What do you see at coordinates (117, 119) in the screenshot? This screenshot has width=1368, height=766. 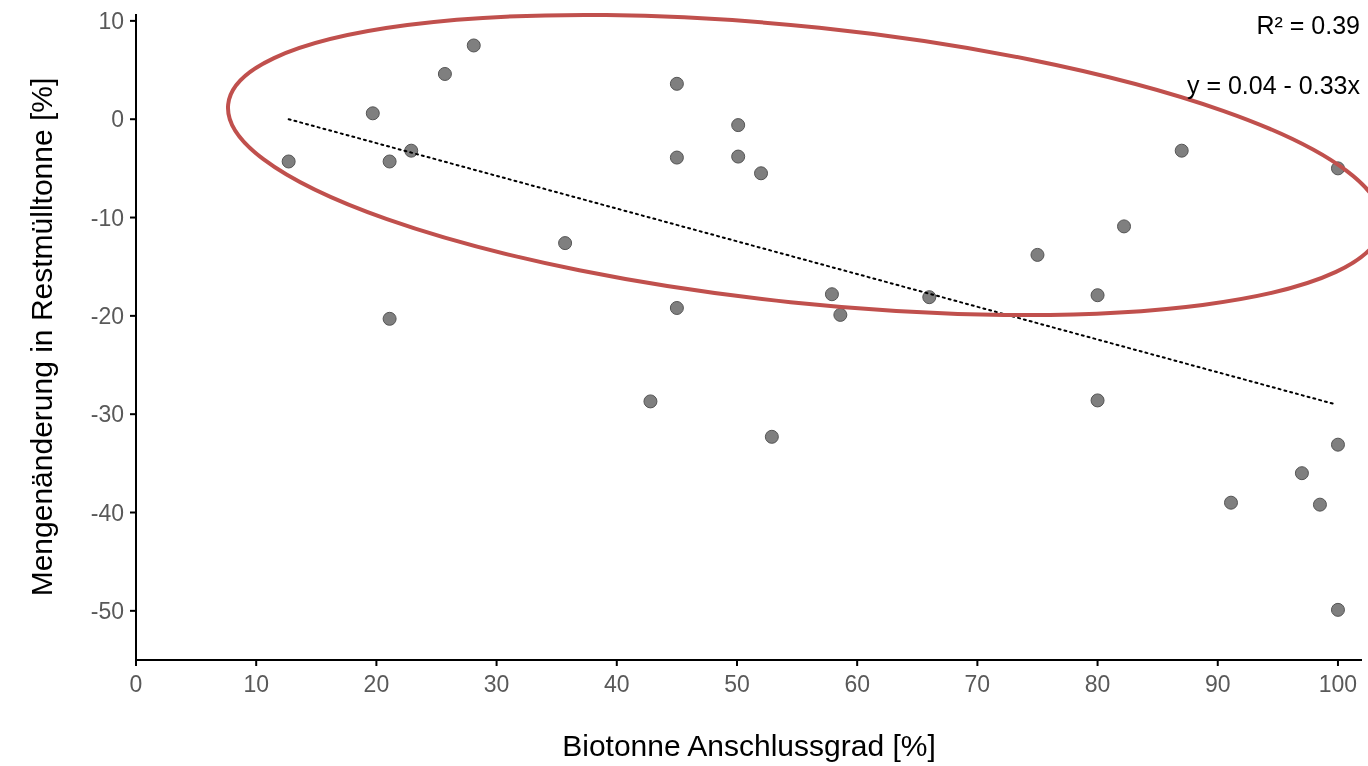 I see `y-tick-label: 0` at bounding box center [117, 119].